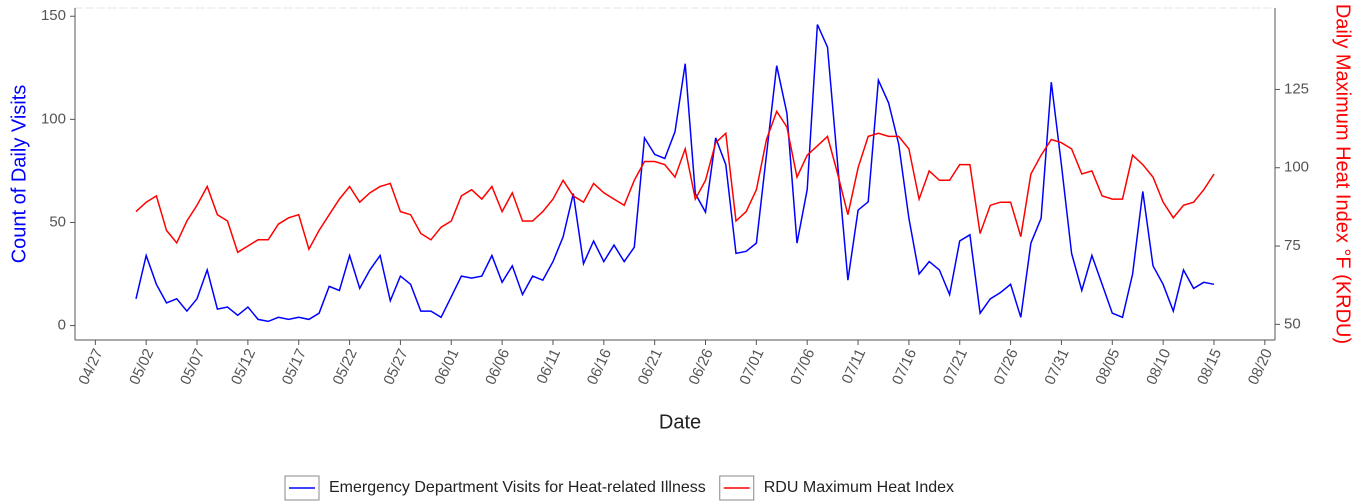 The width and height of the screenshot is (1356, 502). I want to click on y-tick-label: 50, so click(57, 221).